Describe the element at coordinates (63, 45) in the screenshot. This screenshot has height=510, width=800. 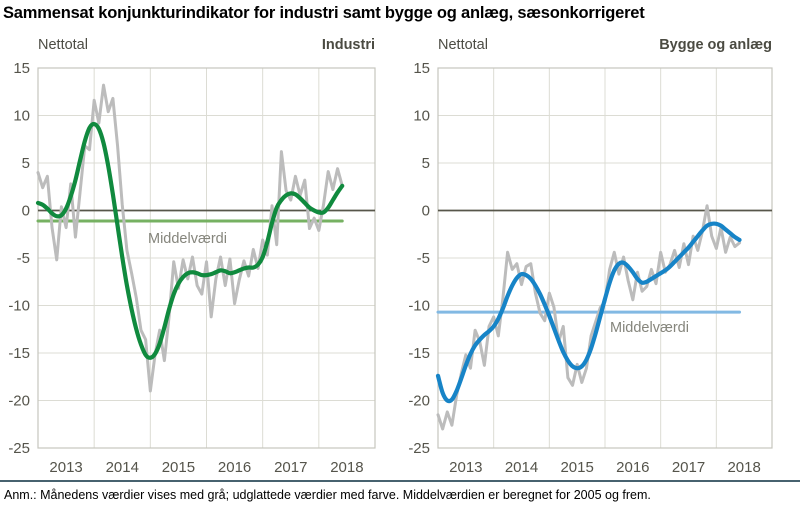
I see `y-axis-unit-label-industri: Nettotal` at that location.